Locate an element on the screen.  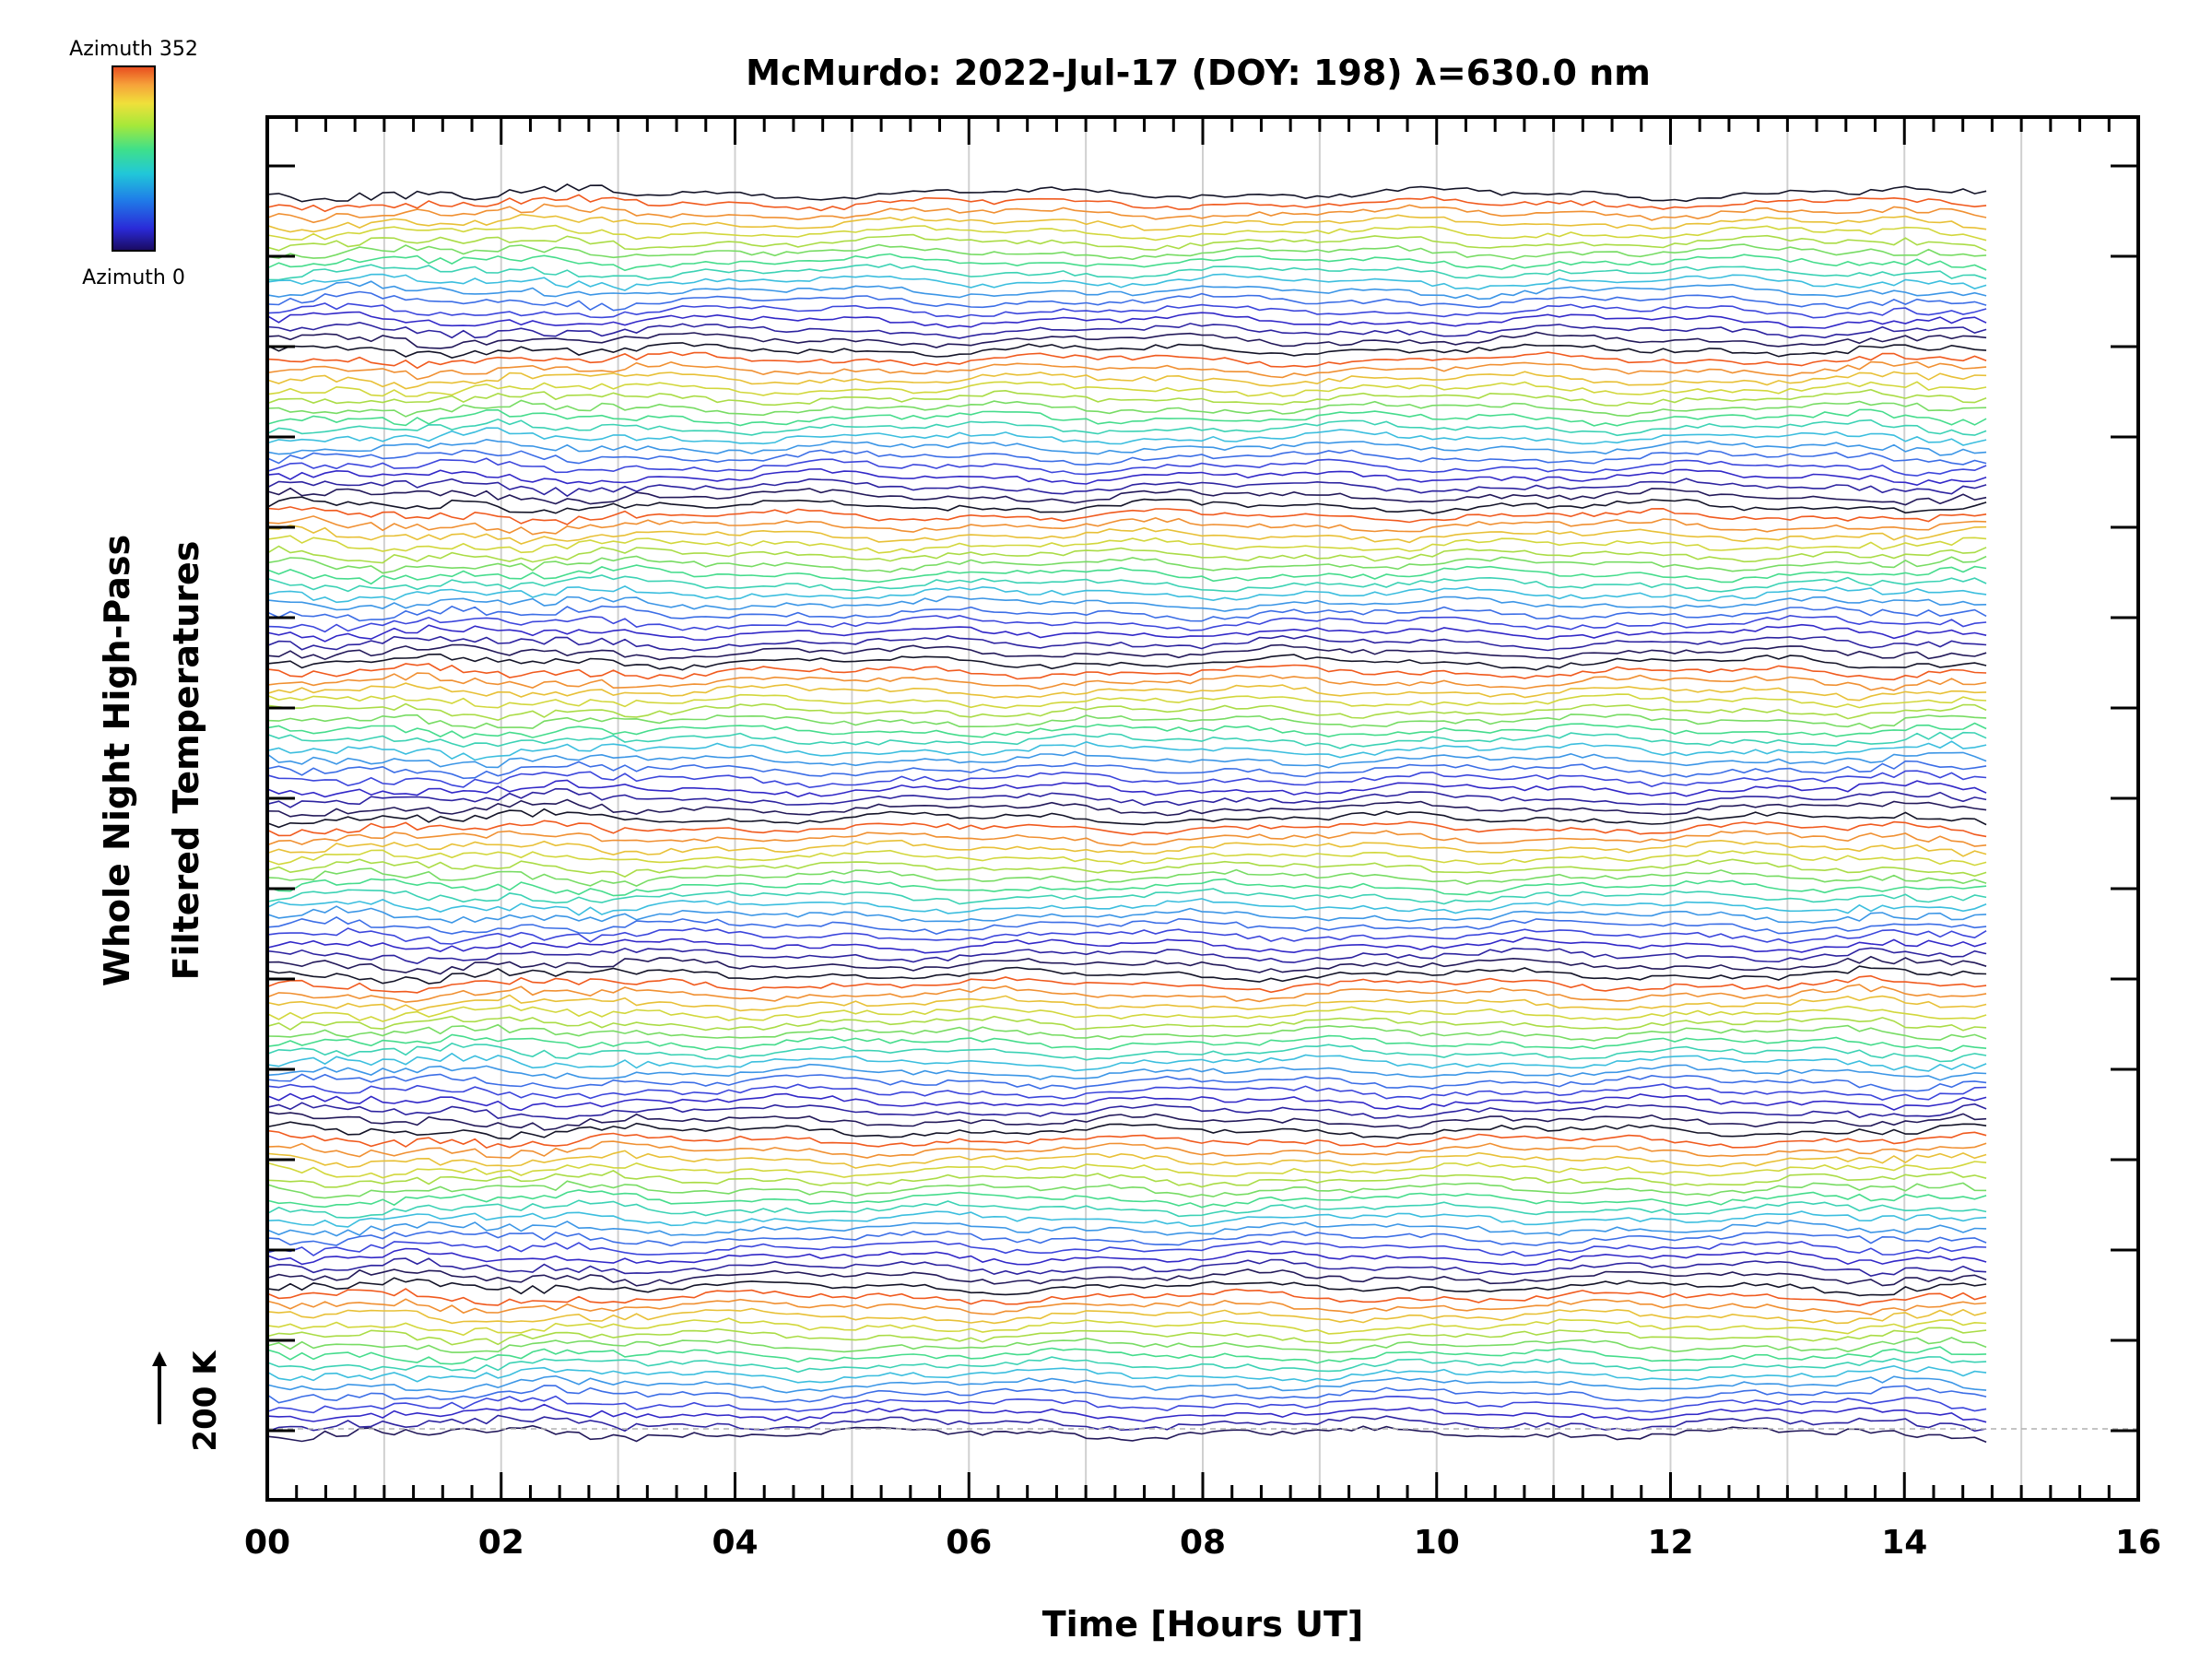
colorbar-bottom-label: Azimuth 0 is located at coordinates (133, 277).